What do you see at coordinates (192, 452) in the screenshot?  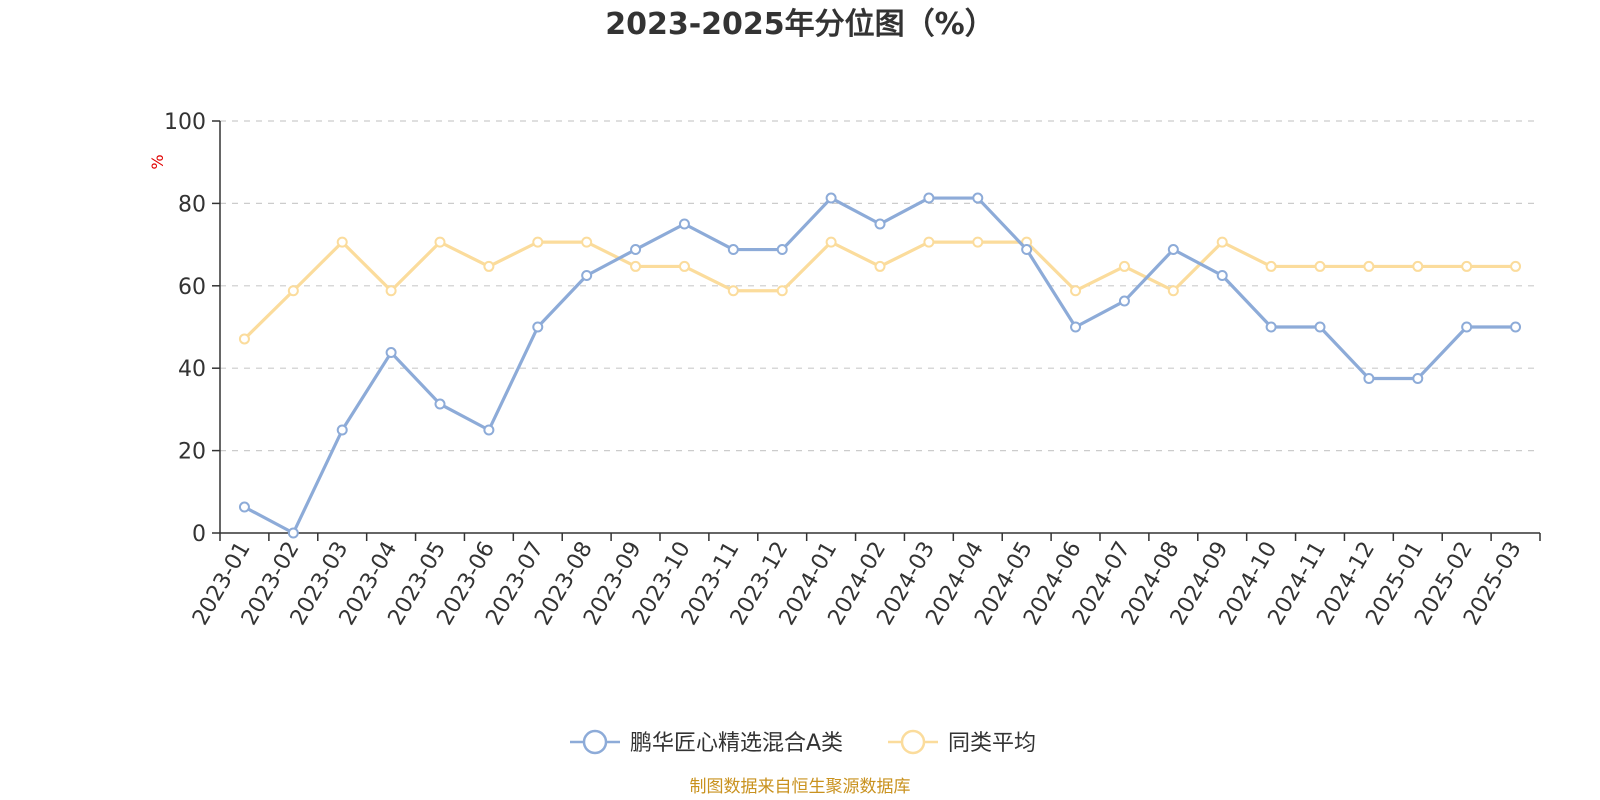 I see `y-tick-label: 20` at bounding box center [192, 452].